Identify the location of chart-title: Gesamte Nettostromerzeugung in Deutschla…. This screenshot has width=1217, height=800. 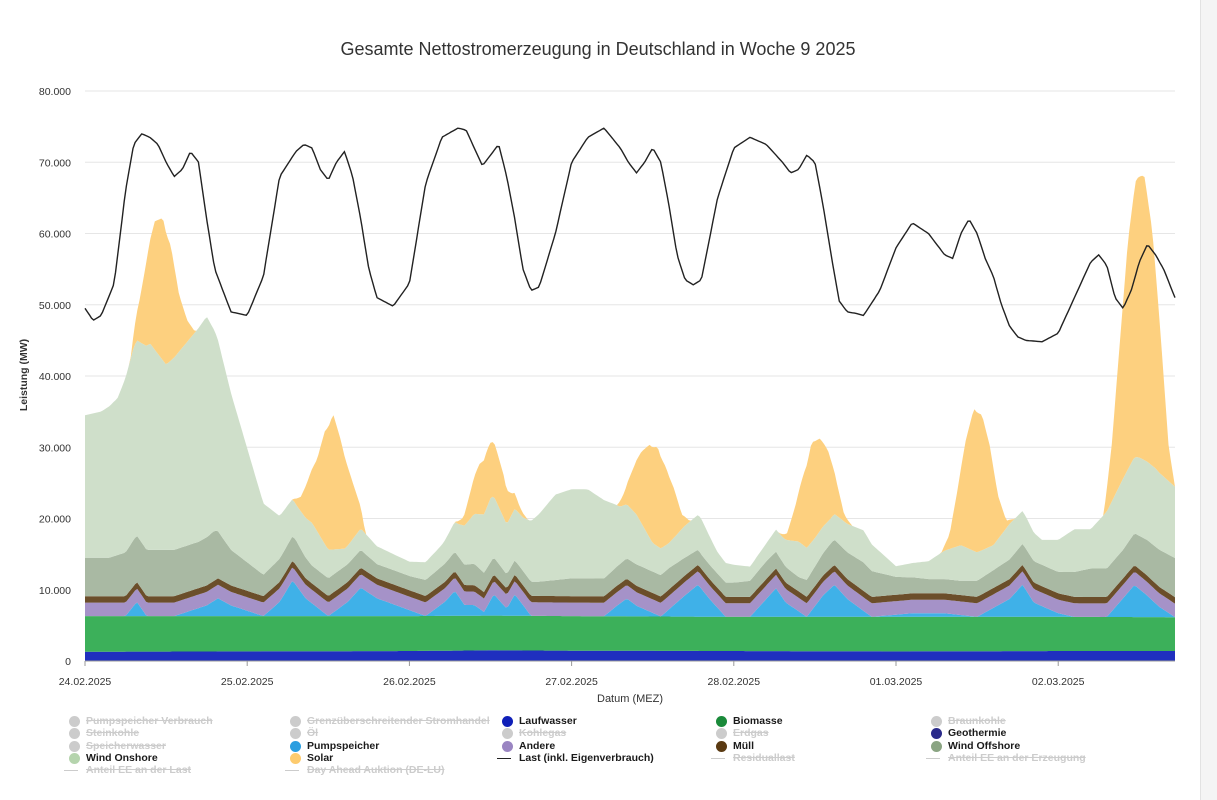
(598, 49).